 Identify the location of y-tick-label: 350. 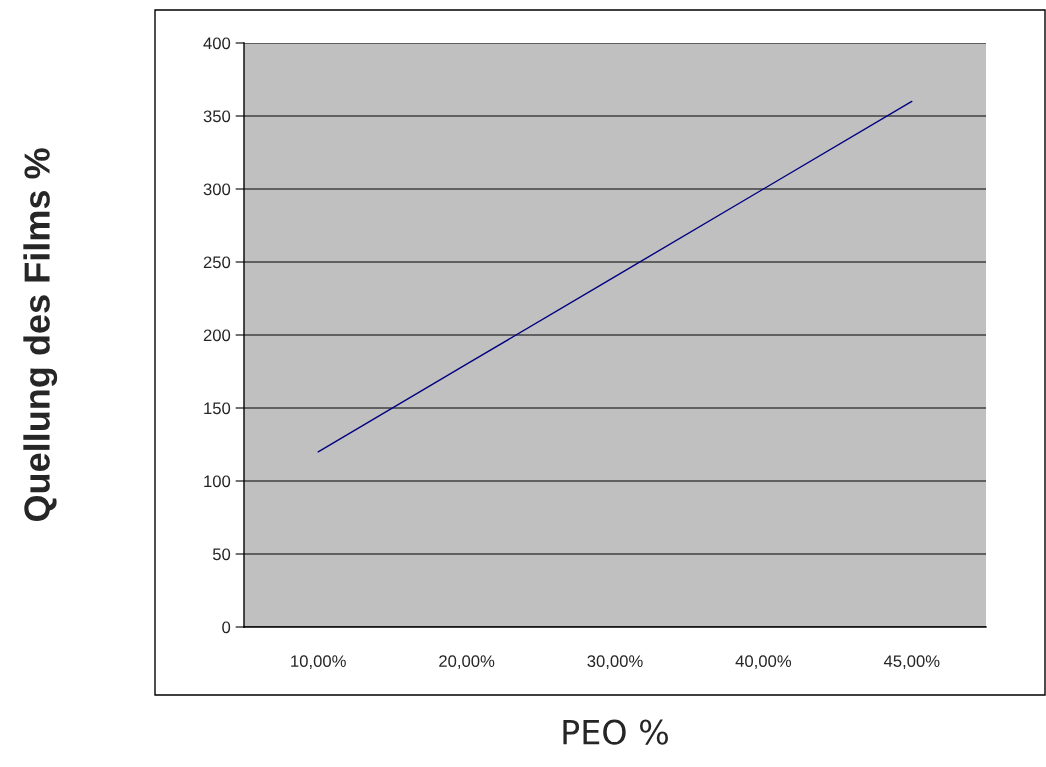
(217, 116).